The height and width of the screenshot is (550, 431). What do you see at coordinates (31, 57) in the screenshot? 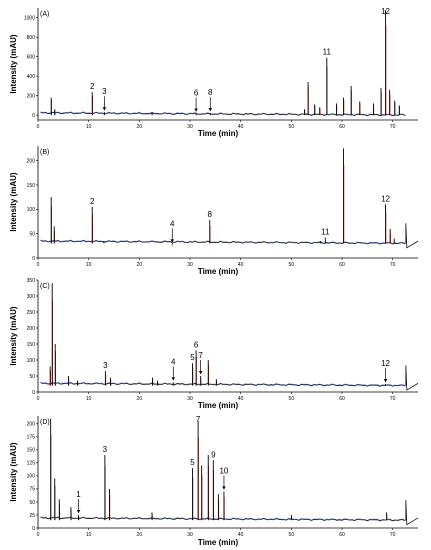
I see `y-tick-label: 600` at bounding box center [31, 57].